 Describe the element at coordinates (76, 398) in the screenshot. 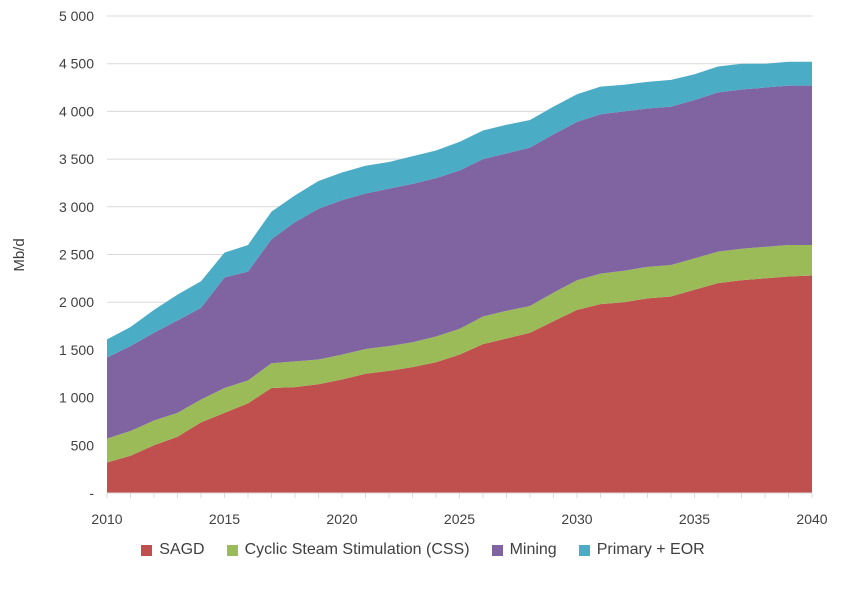

I see `y-tick-label: 1 000` at that location.